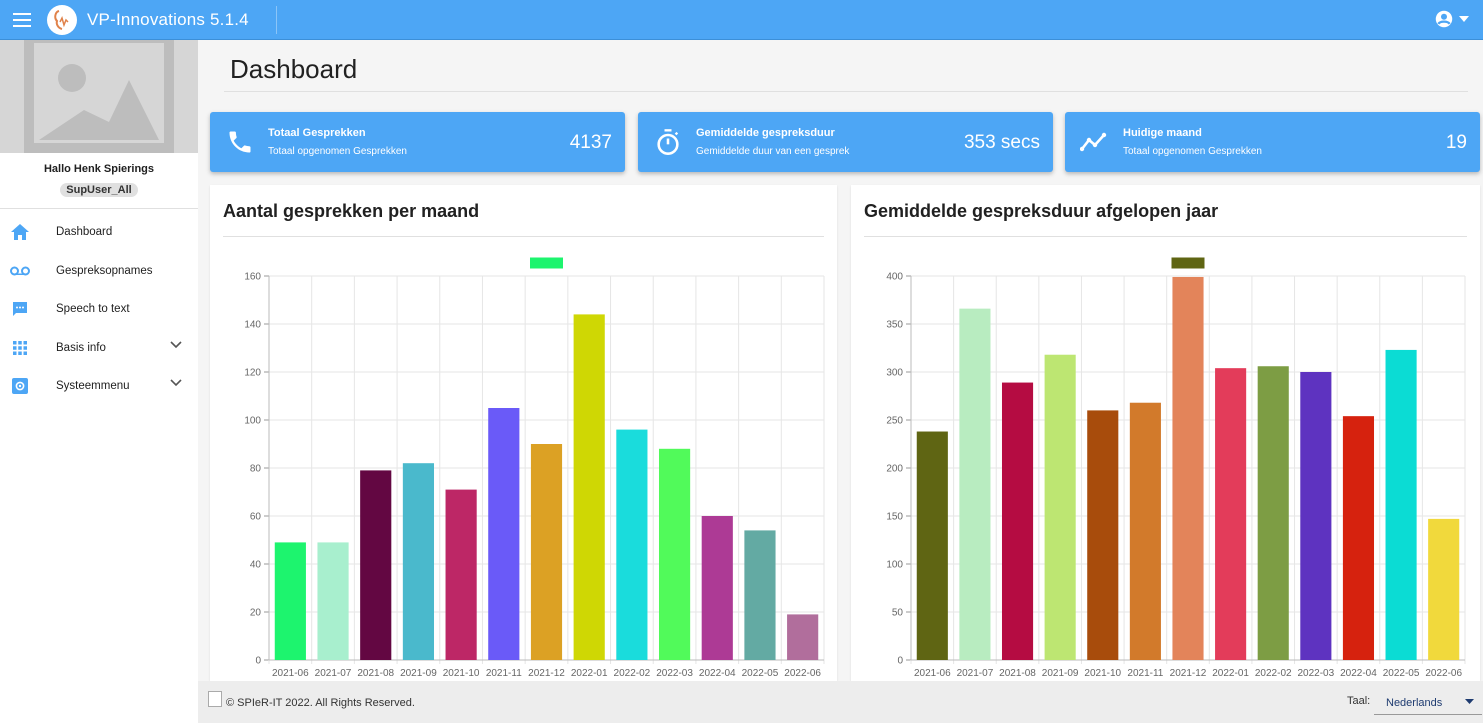 The width and height of the screenshot is (1483, 723). Describe the element at coordinates (168, 19) in the screenshot. I see `app-title: VP-Innovations 5.1.4` at that location.